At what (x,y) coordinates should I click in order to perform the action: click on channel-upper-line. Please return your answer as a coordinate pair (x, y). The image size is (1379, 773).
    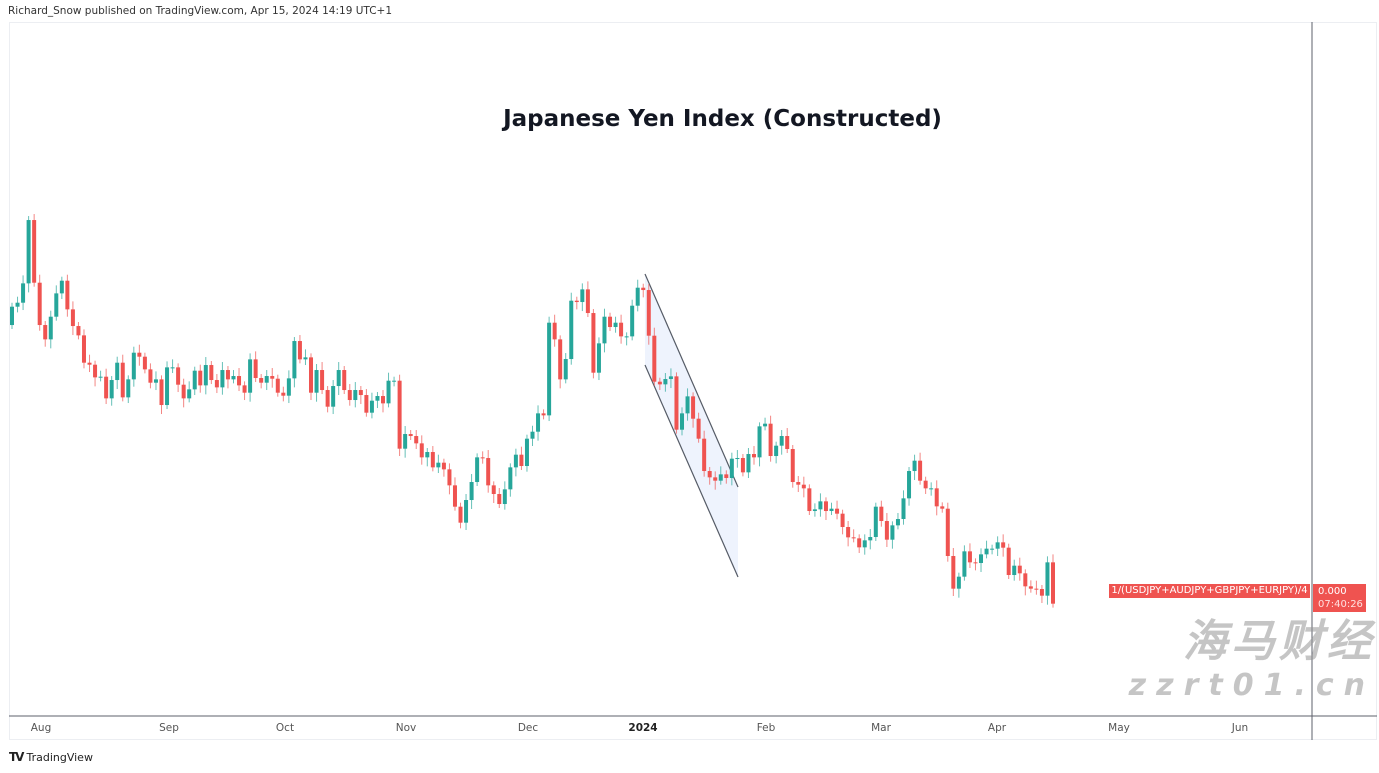
    Looking at the image, I should click on (691, 380).